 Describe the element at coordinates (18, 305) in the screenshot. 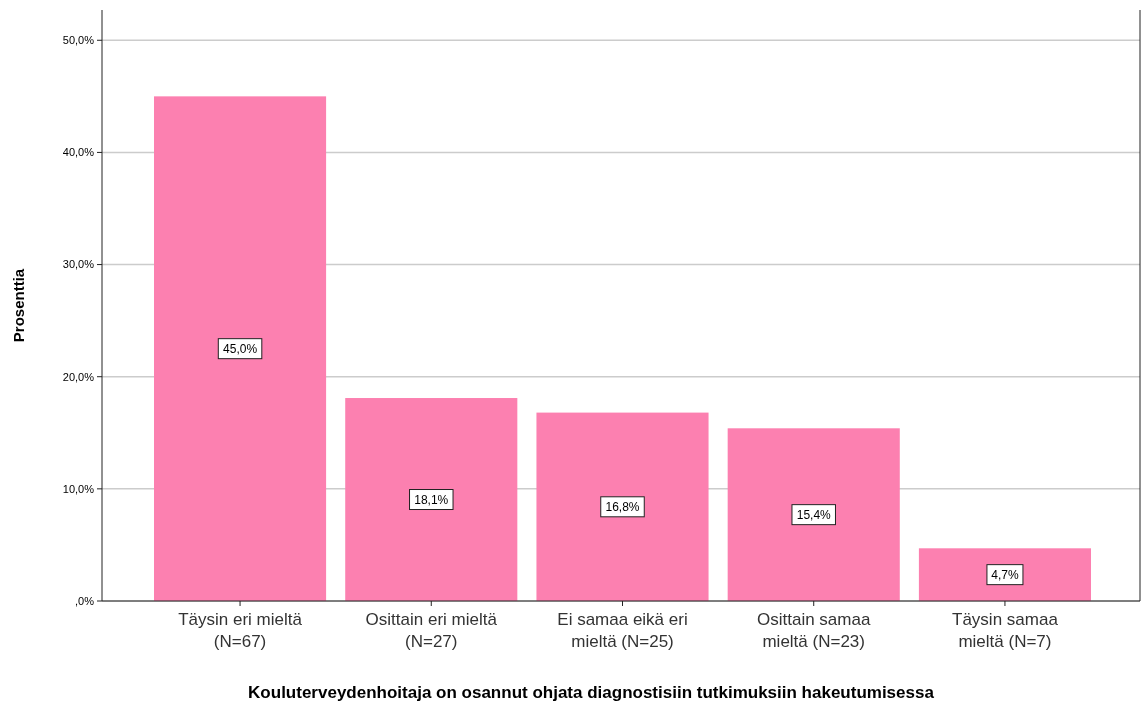

I see `y-axis-title: Prosenttia` at that location.